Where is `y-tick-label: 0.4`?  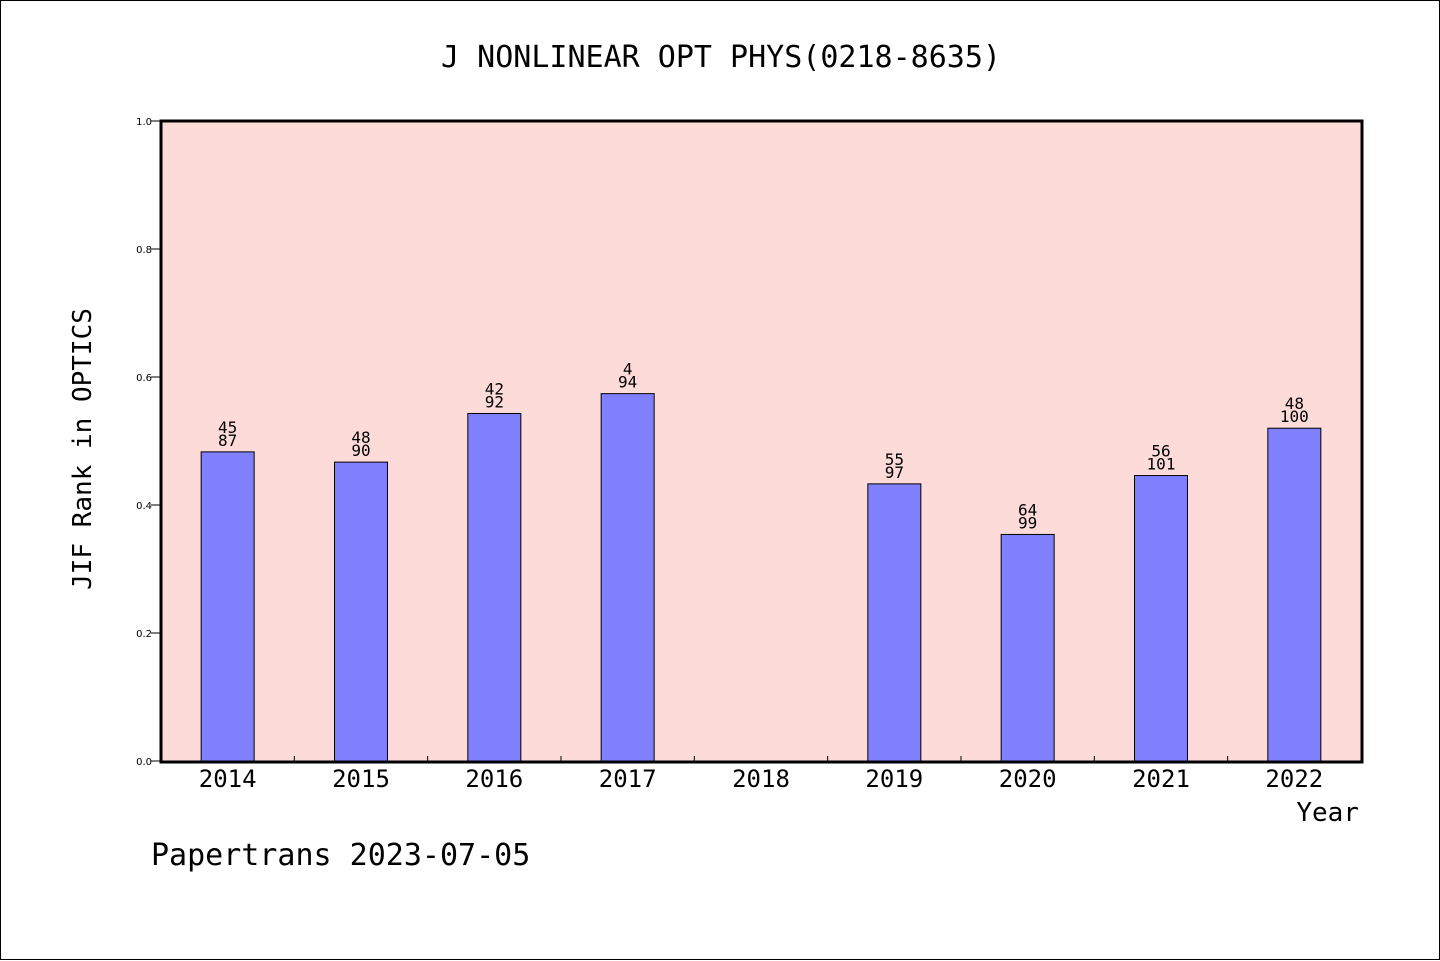 y-tick-label: 0.4 is located at coordinates (144, 506).